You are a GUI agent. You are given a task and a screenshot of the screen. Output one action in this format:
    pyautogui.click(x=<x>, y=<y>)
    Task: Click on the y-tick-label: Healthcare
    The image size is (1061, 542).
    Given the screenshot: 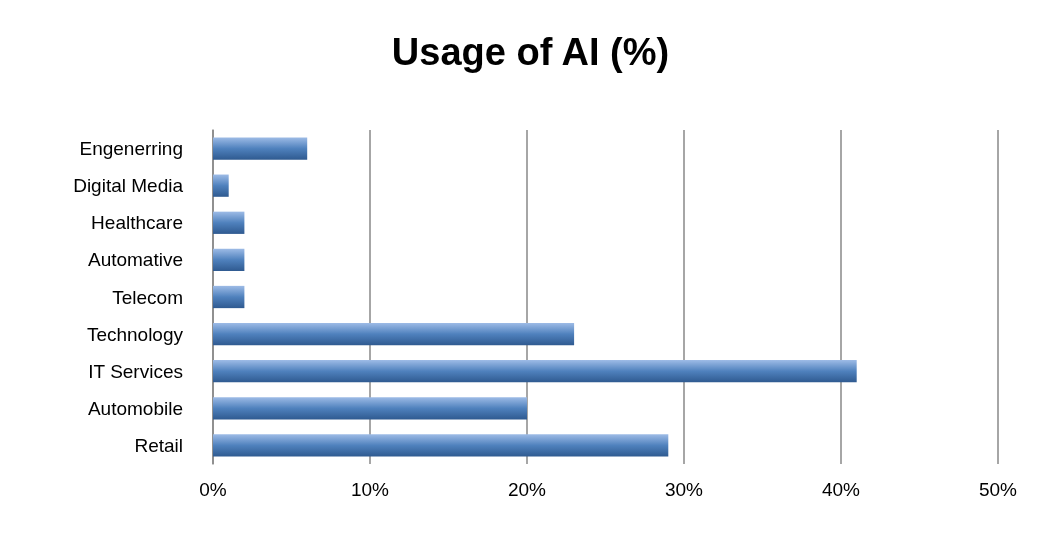 What is the action you would take?
    pyautogui.click(x=137, y=223)
    